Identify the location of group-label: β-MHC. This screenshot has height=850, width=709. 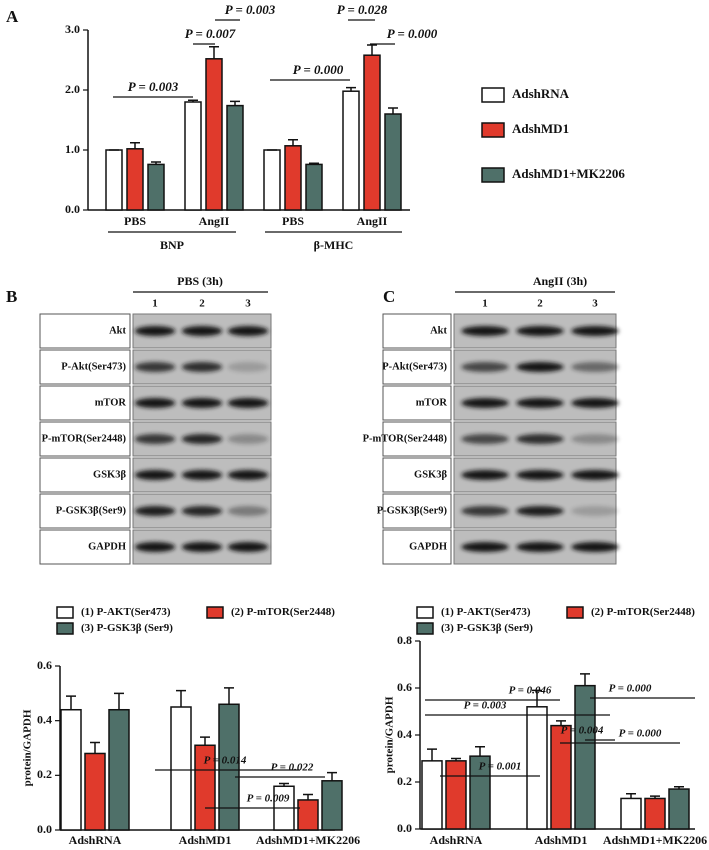
(334, 245).